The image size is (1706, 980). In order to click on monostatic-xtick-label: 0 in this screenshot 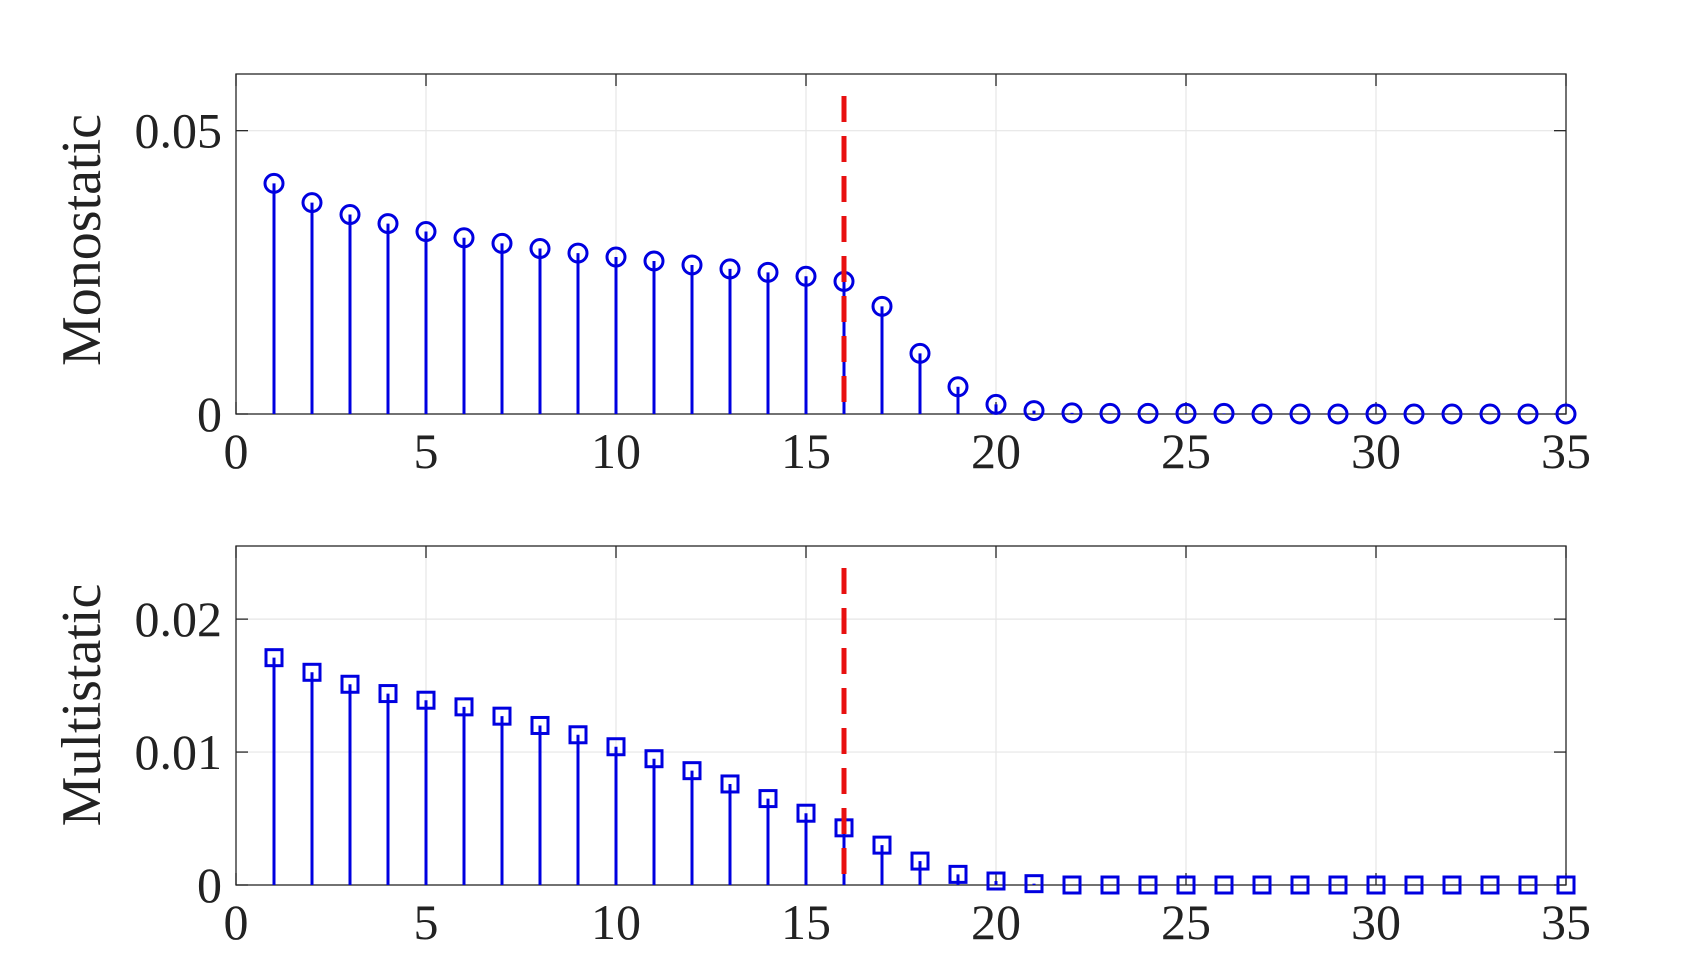, I will do `click(236, 451)`.